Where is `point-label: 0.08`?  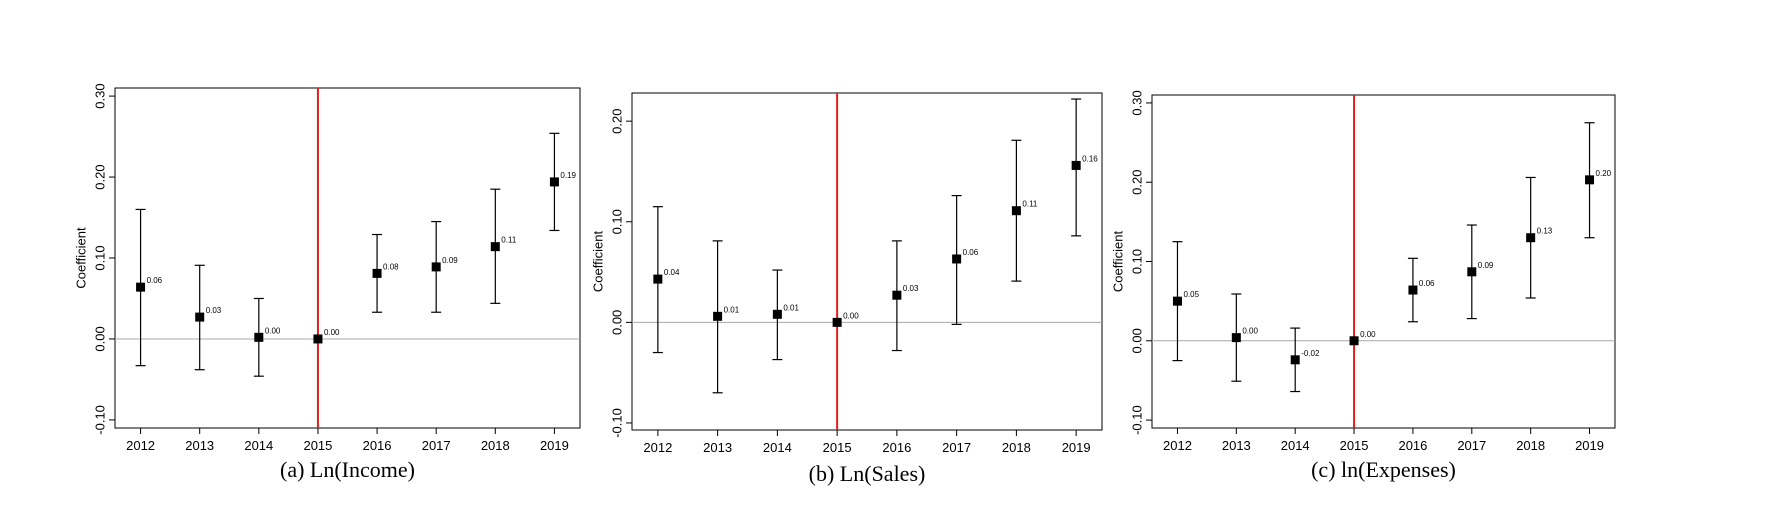
point-label: 0.08 is located at coordinates (391, 266).